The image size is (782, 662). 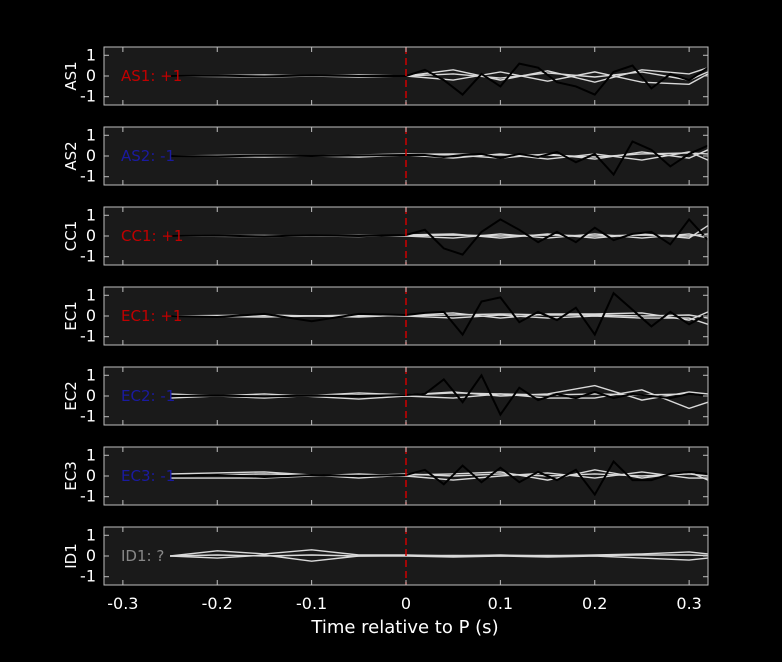 What do you see at coordinates (122, 603) in the screenshot?
I see `x-tick-label: -0.3` at bounding box center [122, 603].